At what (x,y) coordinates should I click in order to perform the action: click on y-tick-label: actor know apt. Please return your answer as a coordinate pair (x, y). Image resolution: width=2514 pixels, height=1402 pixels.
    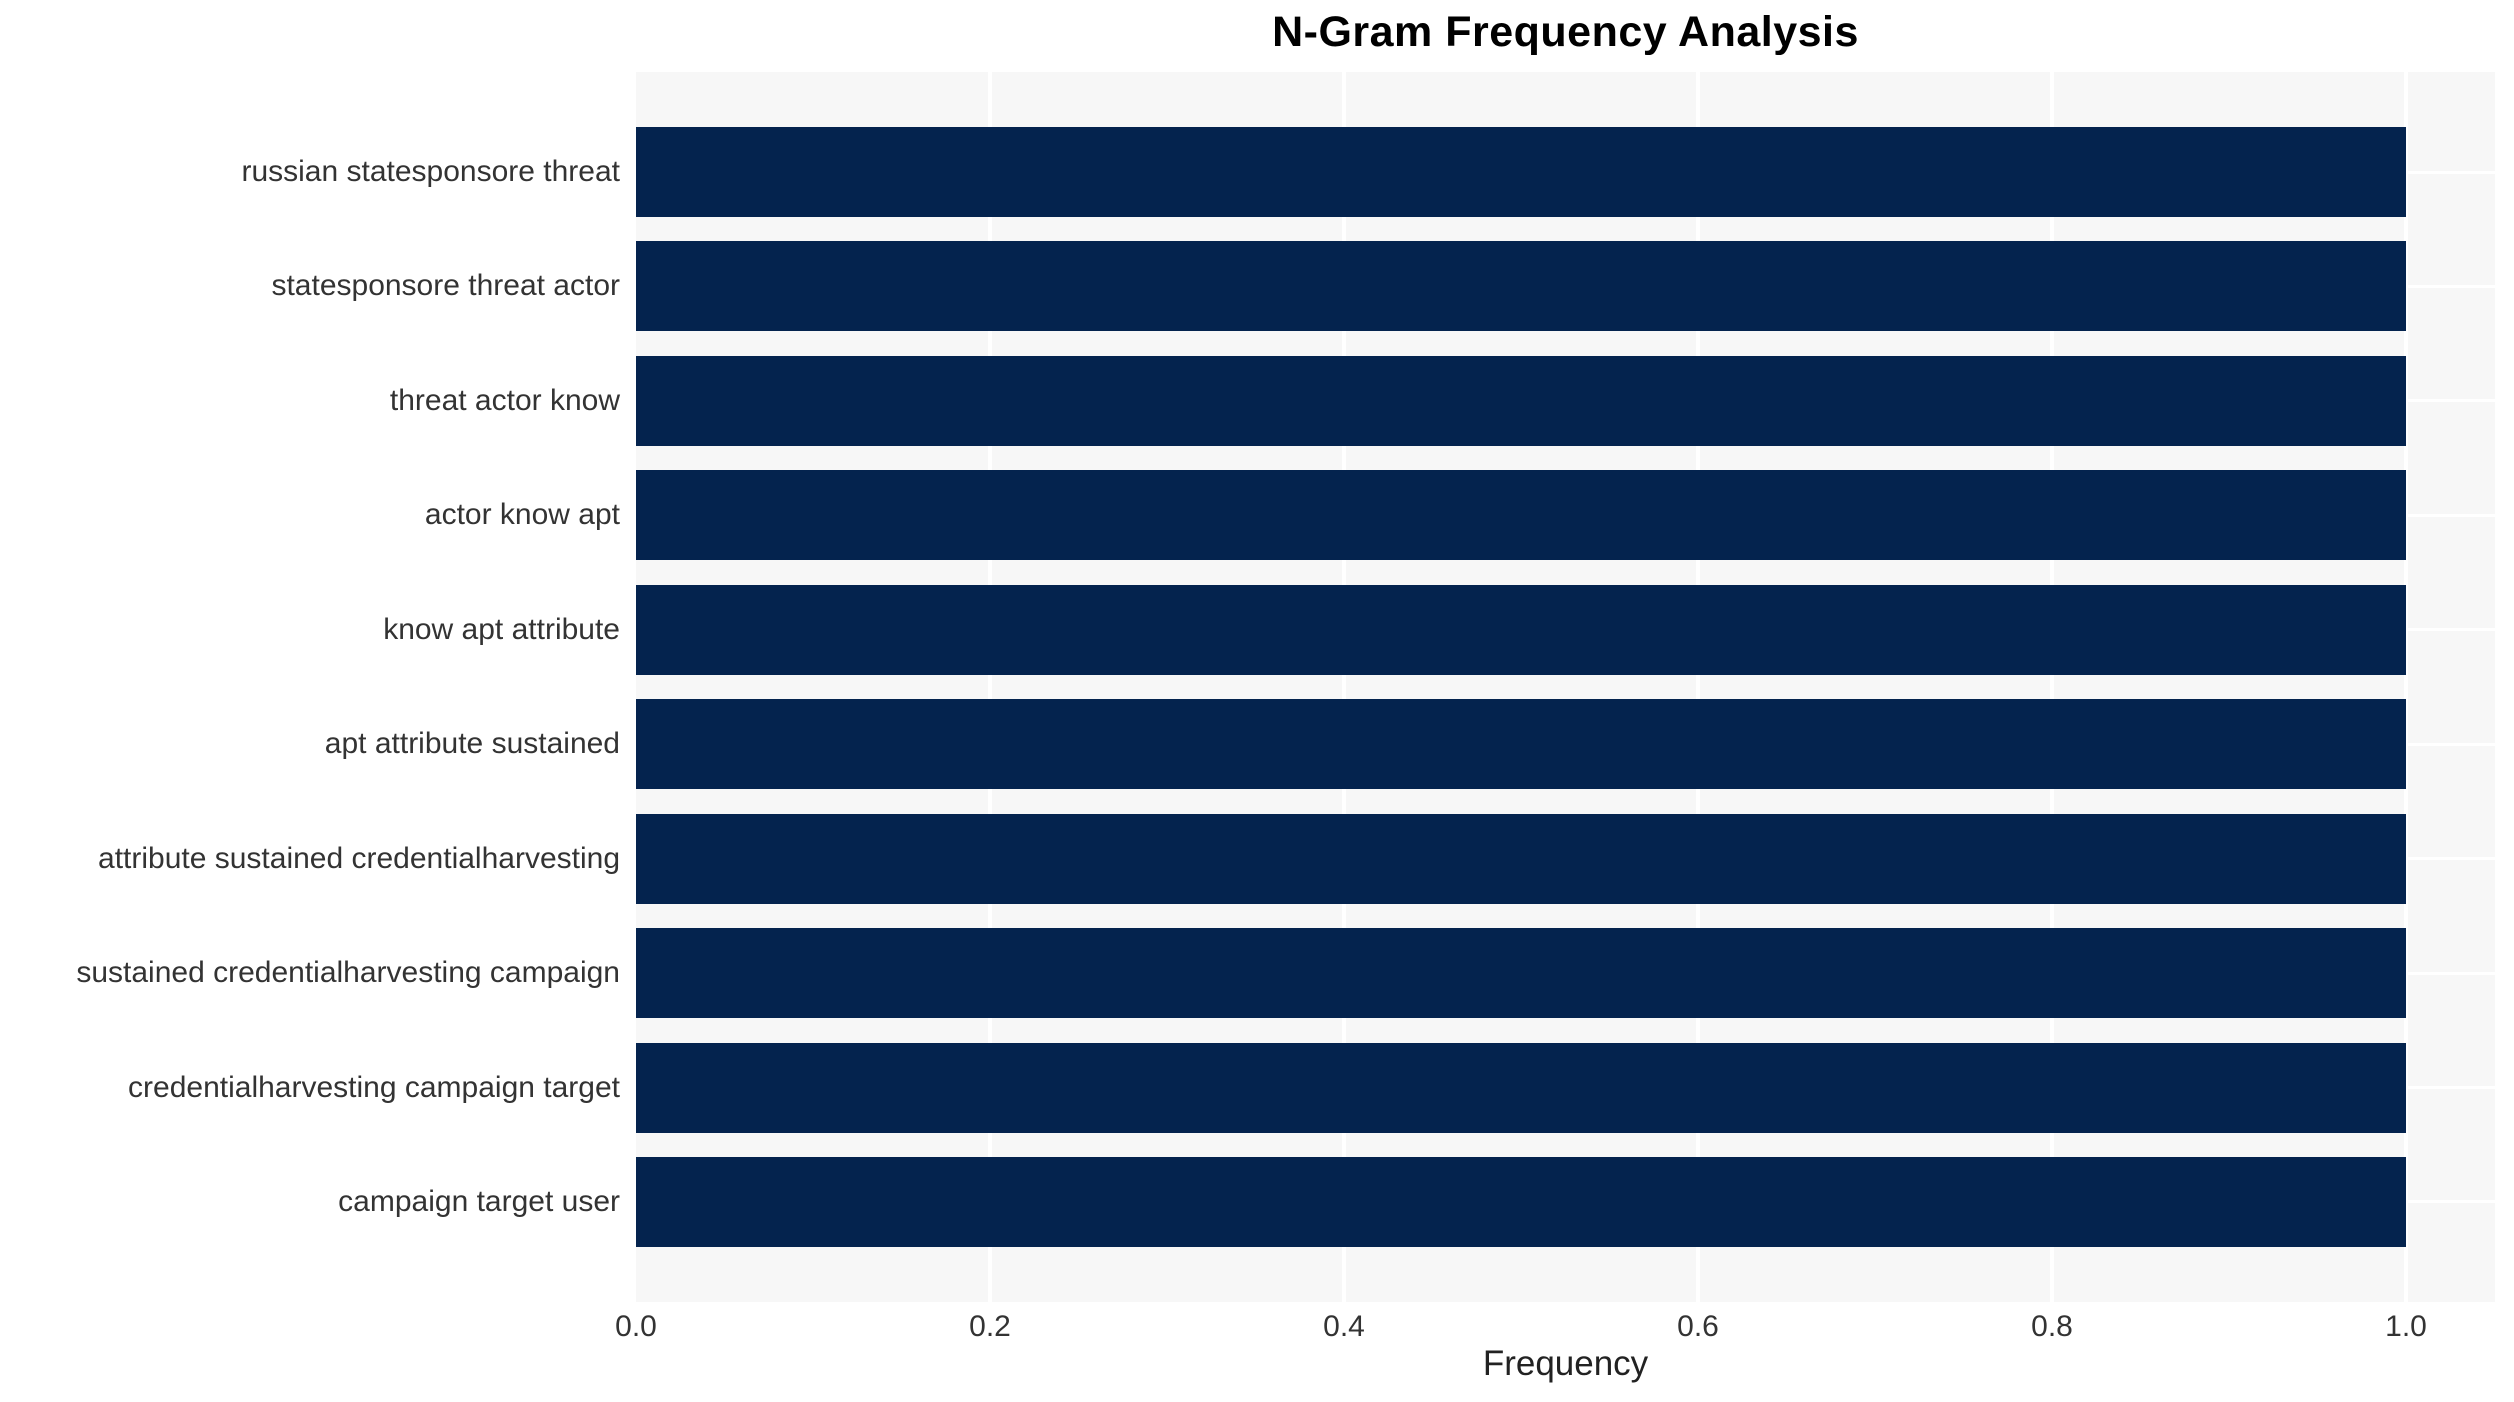
    Looking at the image, I should click on (522, 515).